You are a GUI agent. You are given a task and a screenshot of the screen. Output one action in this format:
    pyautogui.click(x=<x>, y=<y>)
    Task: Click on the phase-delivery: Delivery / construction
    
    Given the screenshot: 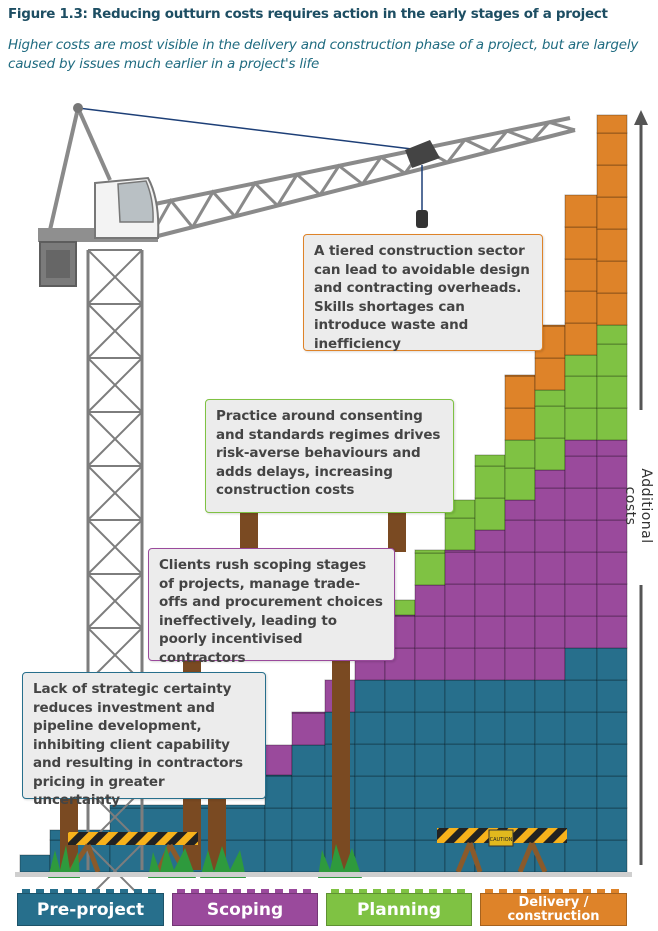 What is the action you would take?
    pyautogui.click(x=553, y=907)
    